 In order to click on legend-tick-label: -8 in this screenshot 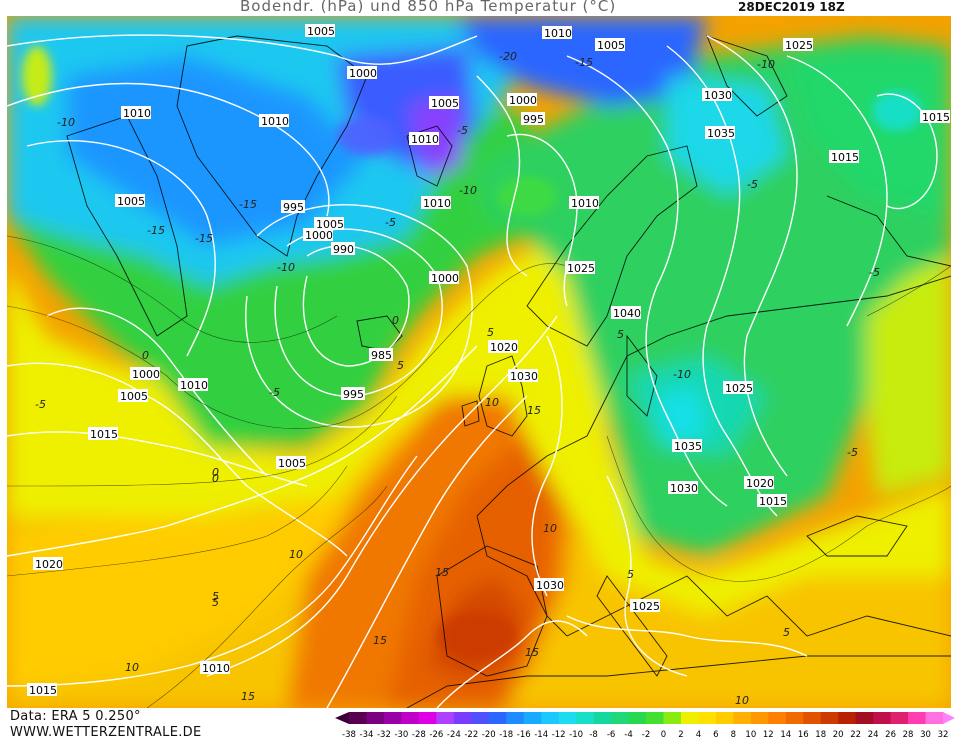, I will do `click(593, 735)`.